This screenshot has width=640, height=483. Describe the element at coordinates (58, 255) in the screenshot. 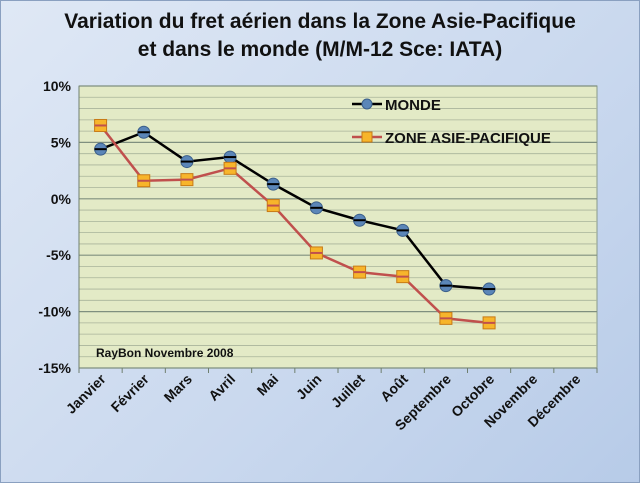

I see `y-tick-label: -5%` at that location.